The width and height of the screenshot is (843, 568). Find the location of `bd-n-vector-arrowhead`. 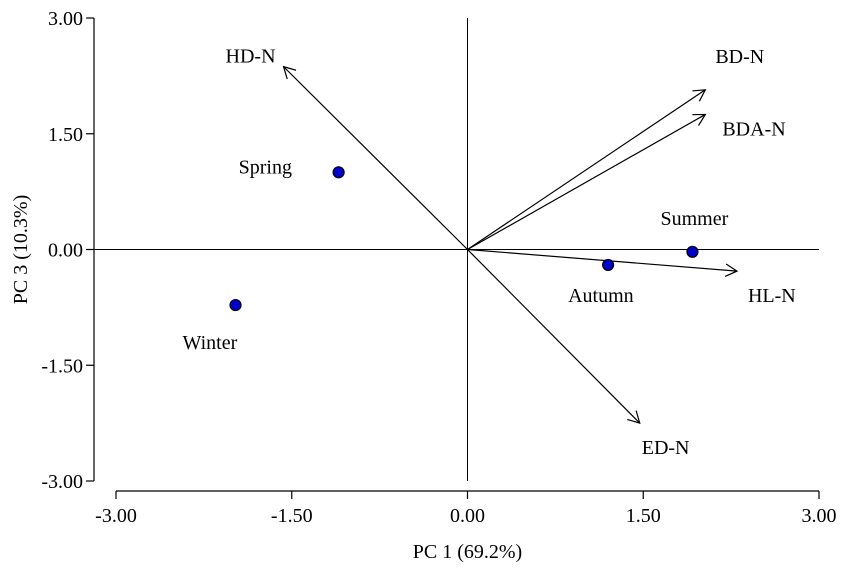

bd-n-vector-arrowhead is located at coordinates (699, 95).